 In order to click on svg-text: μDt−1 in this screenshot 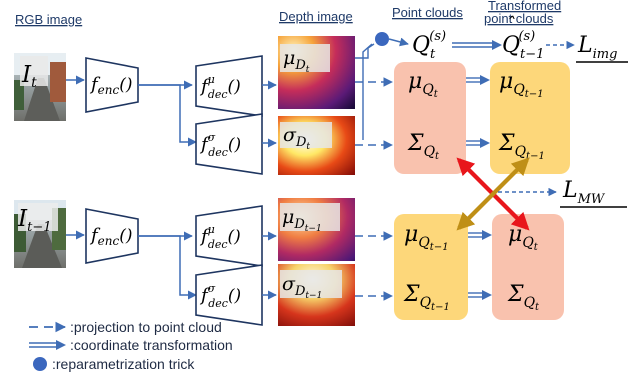, I will do `click(302, 220)`.